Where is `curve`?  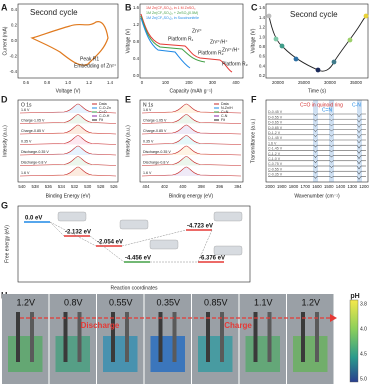 curve is located at coordinates (317, 43).